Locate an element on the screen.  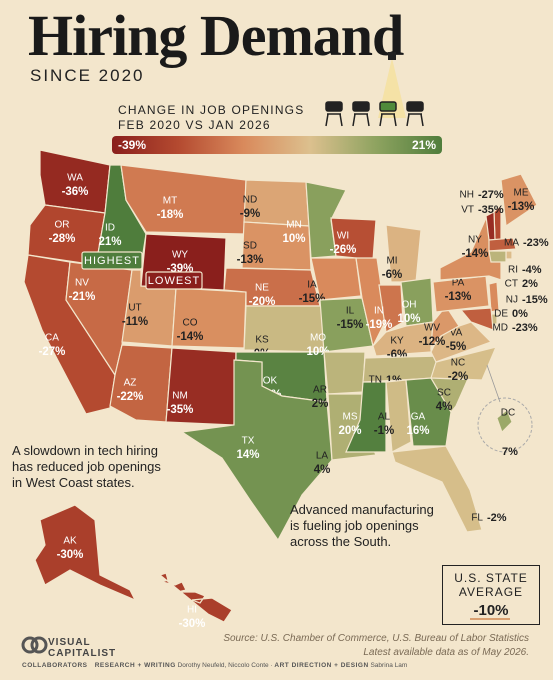
title: Hiring Demand is located at coordinates (216, 35).